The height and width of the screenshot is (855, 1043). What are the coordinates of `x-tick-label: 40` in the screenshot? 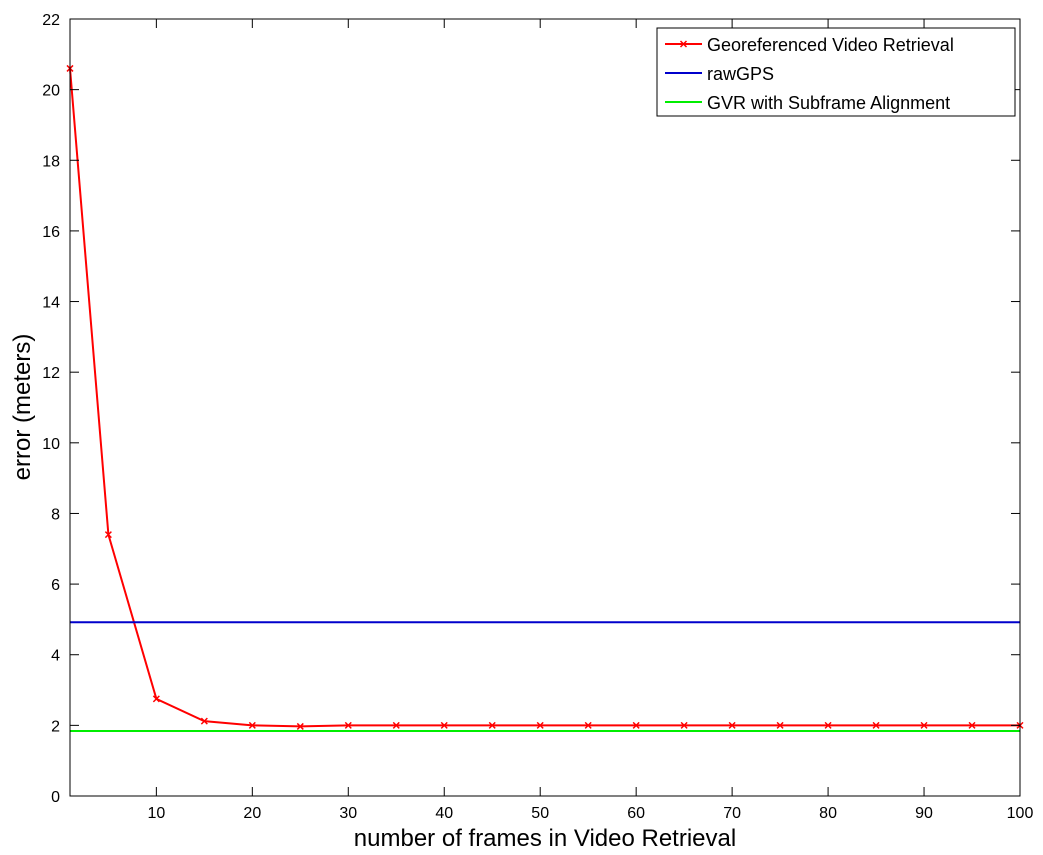 It's located at (444, 813).